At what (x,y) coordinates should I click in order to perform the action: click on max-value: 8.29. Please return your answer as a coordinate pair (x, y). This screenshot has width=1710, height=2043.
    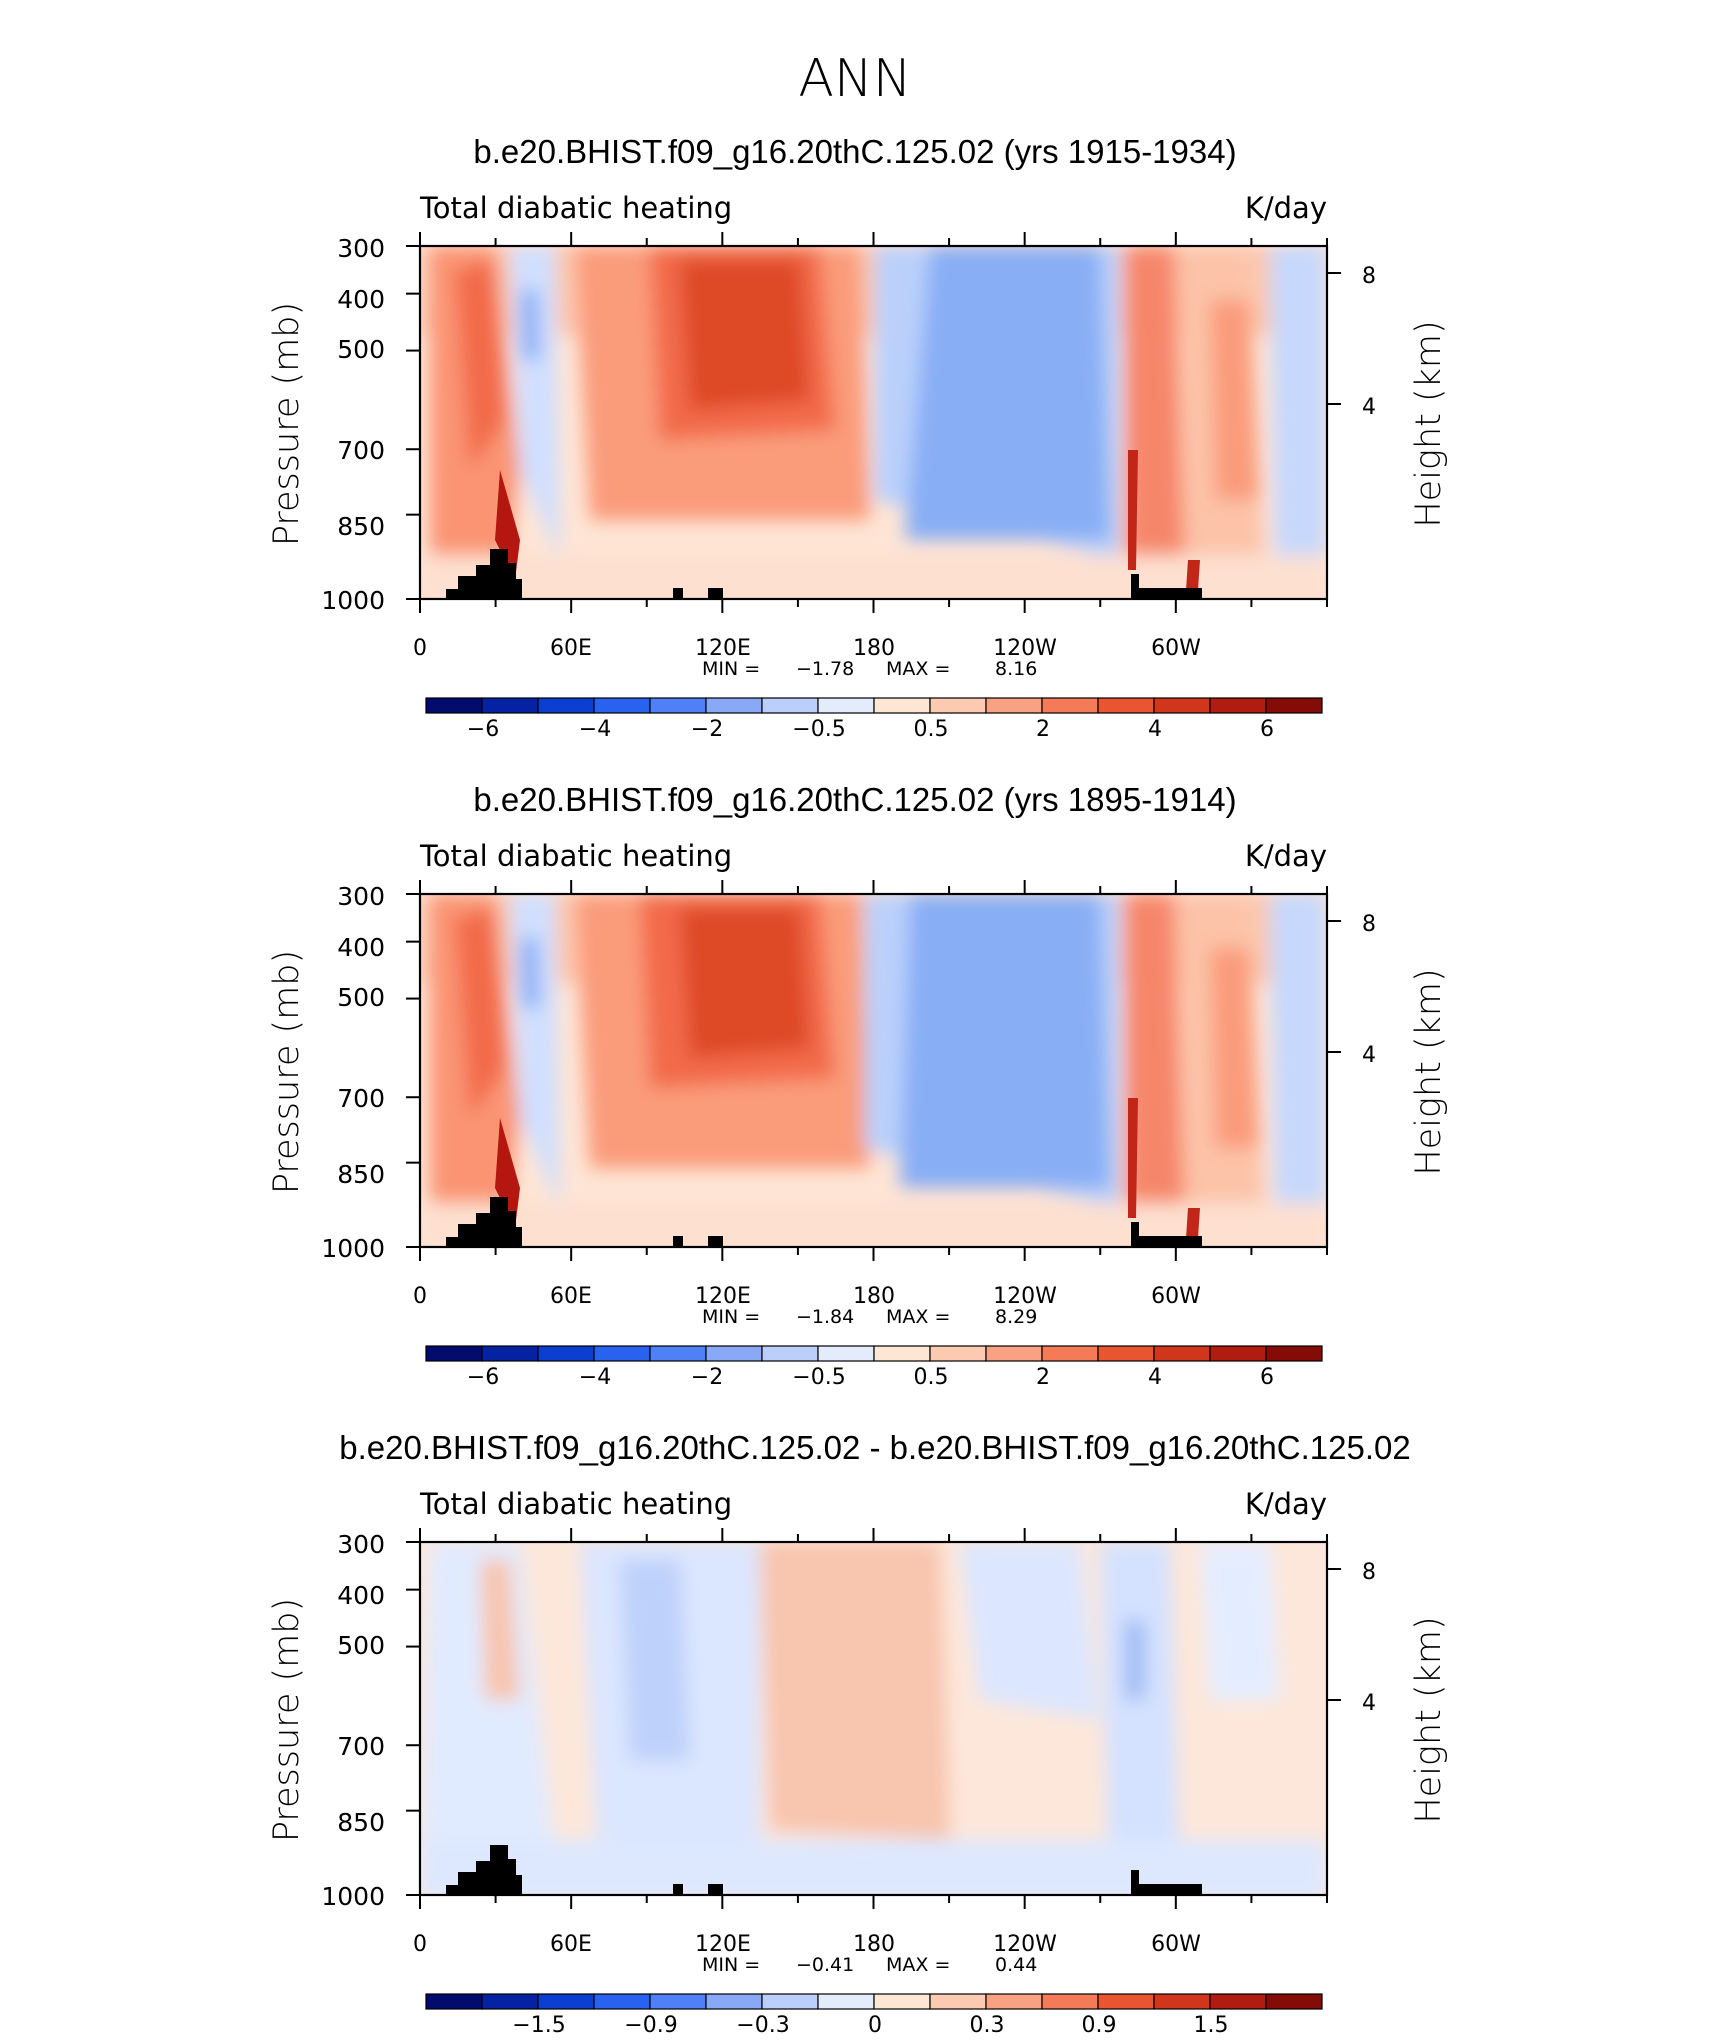
    Looking at the image, I should click on (1016, 1317).